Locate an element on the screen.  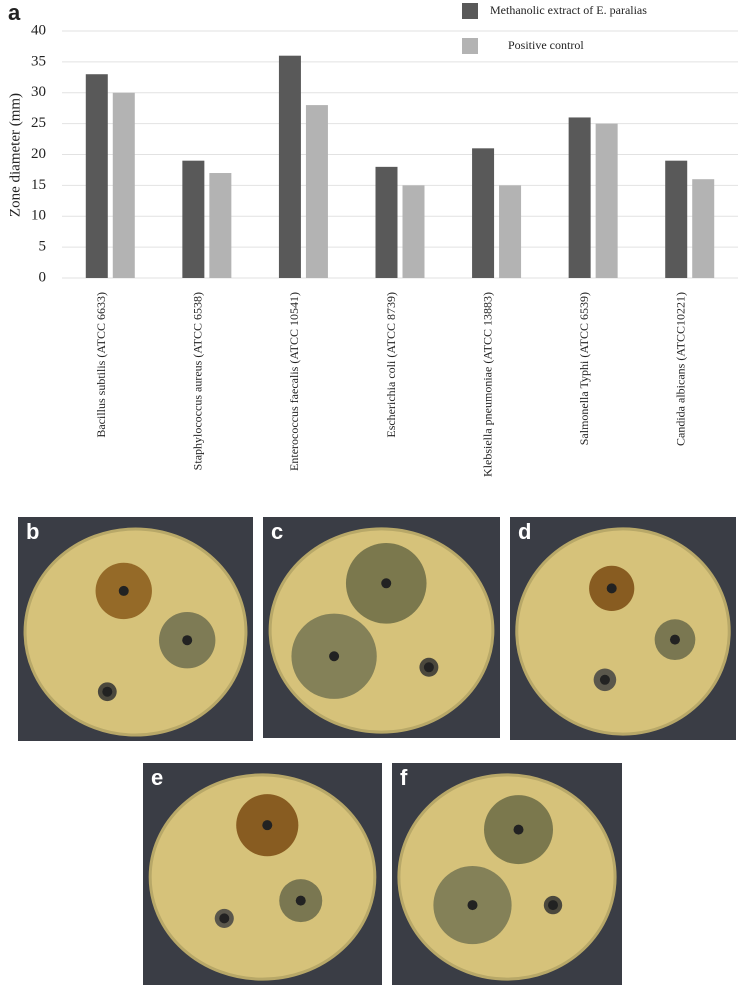
y-tick-label: 5 is located at coordinates (43, 247).